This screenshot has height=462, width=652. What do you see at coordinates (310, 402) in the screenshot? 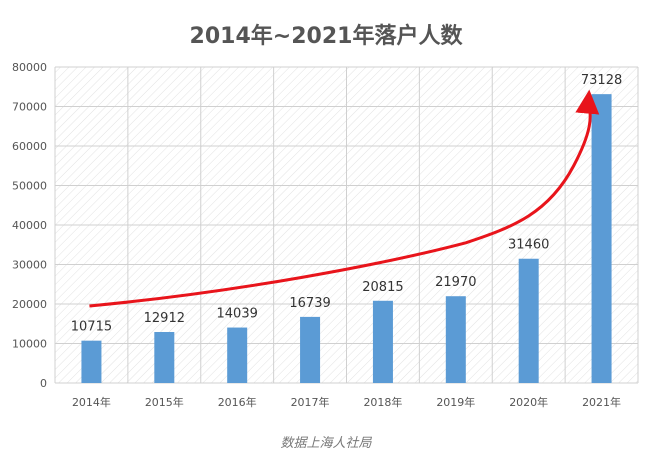
I see `x-tick-label: 2017年` at bounding box center [310, 402].